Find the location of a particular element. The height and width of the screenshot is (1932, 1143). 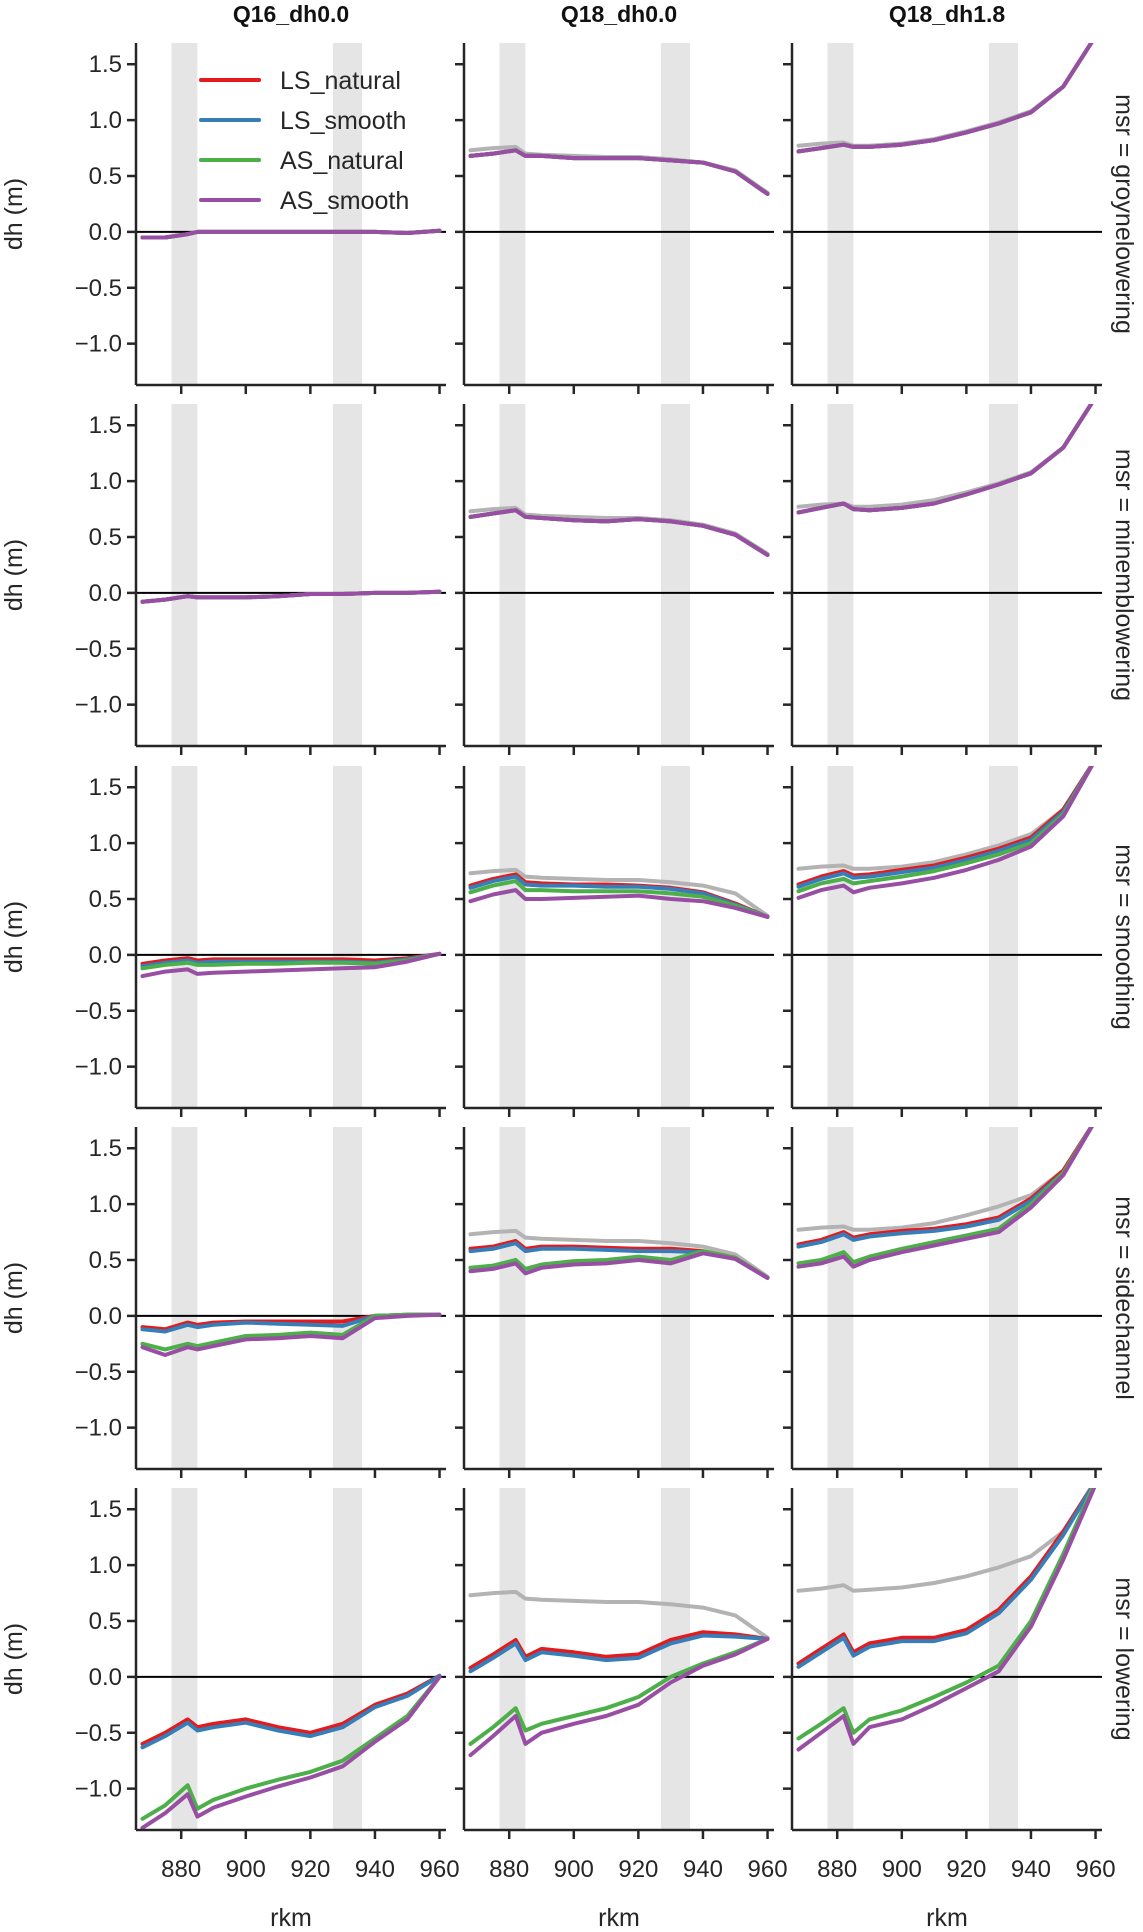

panel-r2-c0: 1.5 1.0 0.5 0.0 −0.5 −1.0 dh (m) is located at coordinates (223, 941).